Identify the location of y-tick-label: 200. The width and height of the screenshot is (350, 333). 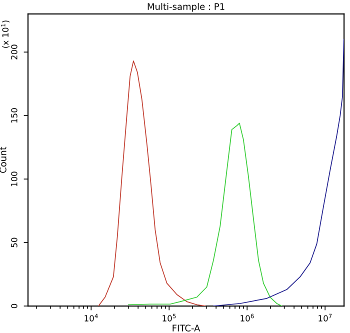
(14, 52).